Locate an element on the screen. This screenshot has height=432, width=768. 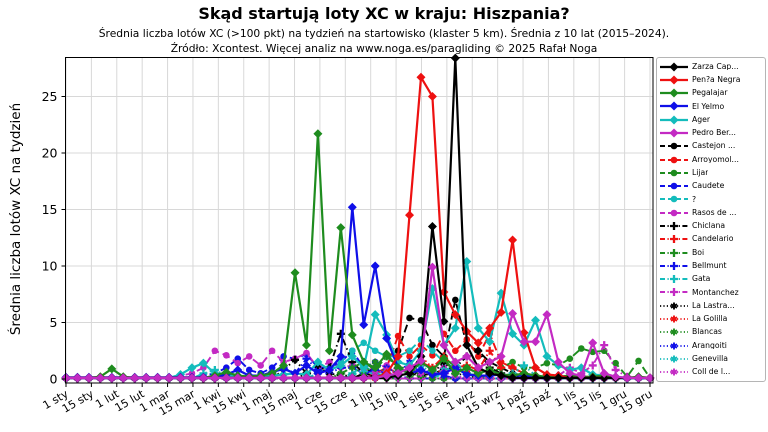
legend-item-montanchez: Montanchez is located at coordinates (711, 292).